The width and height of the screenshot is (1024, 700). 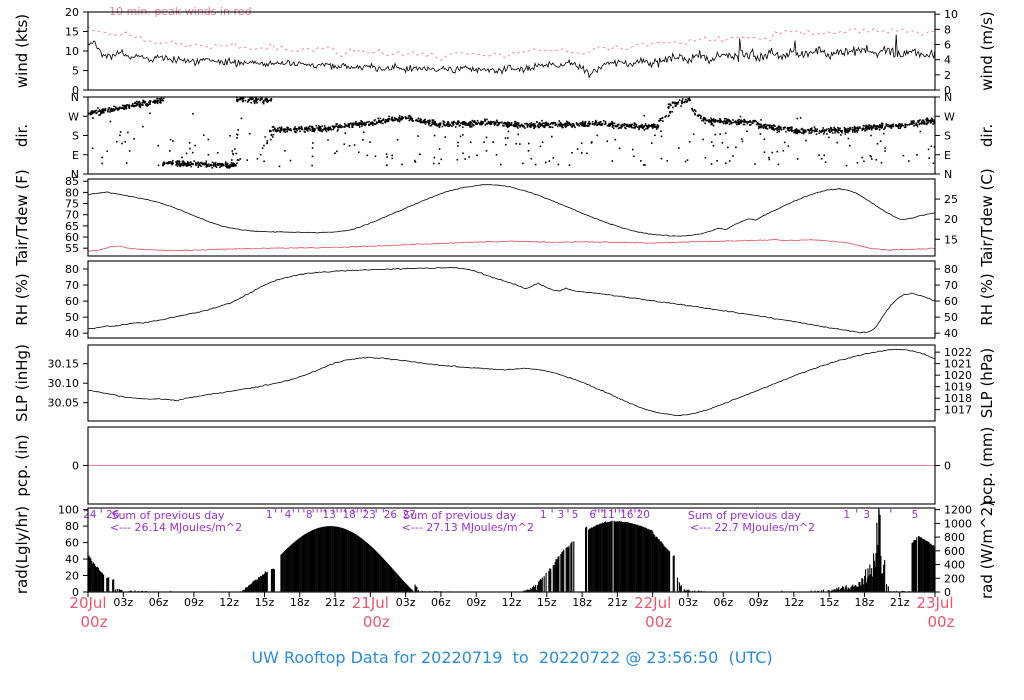 What do you see at coordinates (607, 515) in the screenshot?
I see `svg-text: 11` at bounding box center [607, 515].